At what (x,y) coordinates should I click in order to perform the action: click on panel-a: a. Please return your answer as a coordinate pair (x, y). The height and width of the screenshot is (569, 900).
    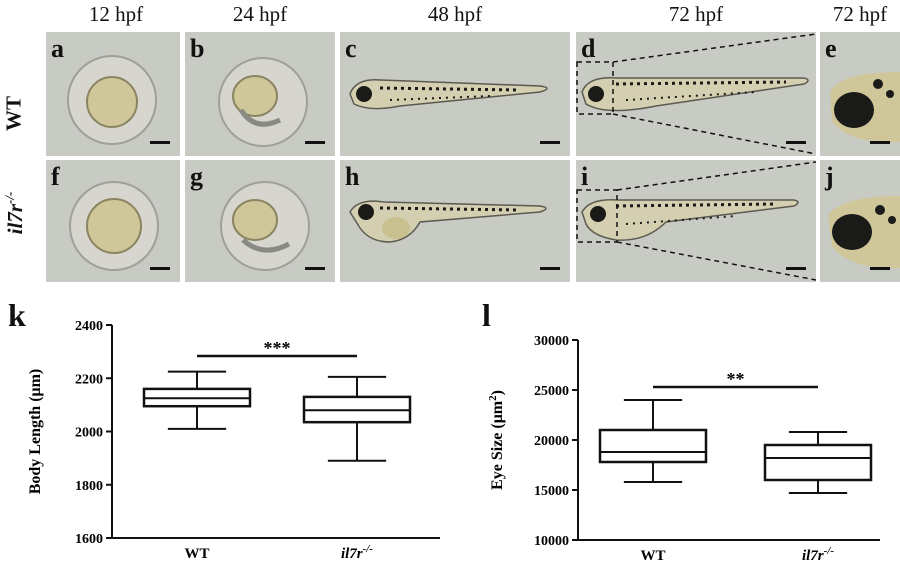
    Looking at the image, I should click on (113, 94).